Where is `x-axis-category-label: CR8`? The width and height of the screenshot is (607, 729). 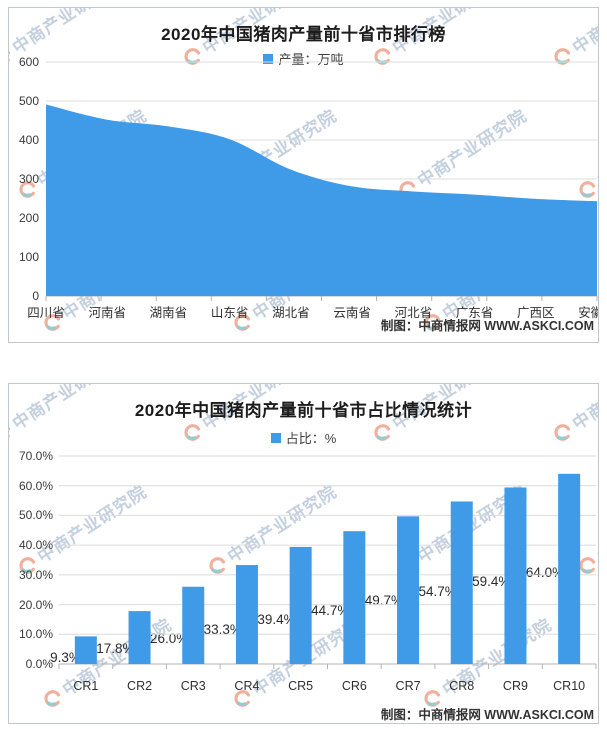 x-axis-category-label: CR8 is located at coordinates (462, 686).